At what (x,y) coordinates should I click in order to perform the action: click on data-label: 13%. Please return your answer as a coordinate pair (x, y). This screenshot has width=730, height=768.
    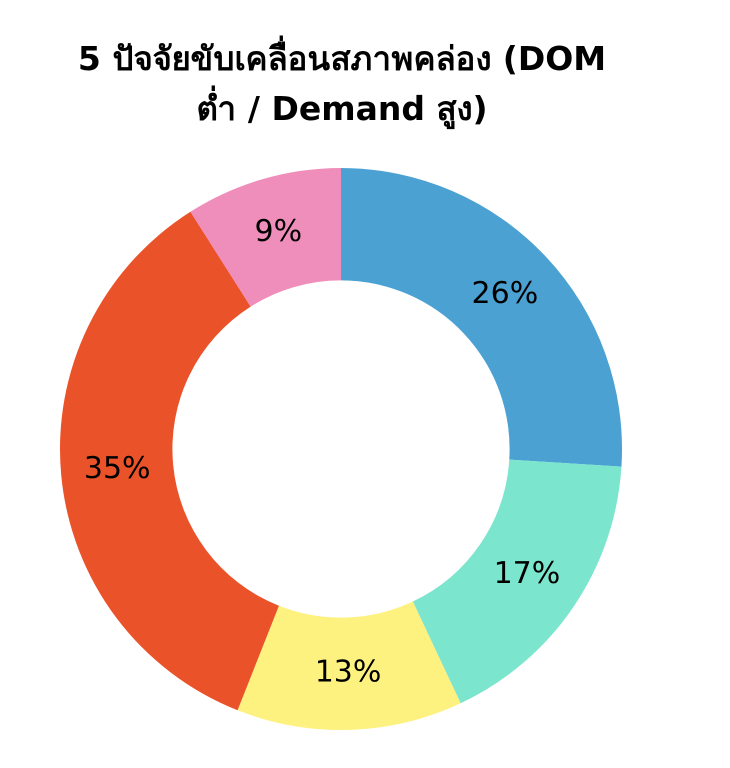
    Looking at the image, I should click on (348, 672).